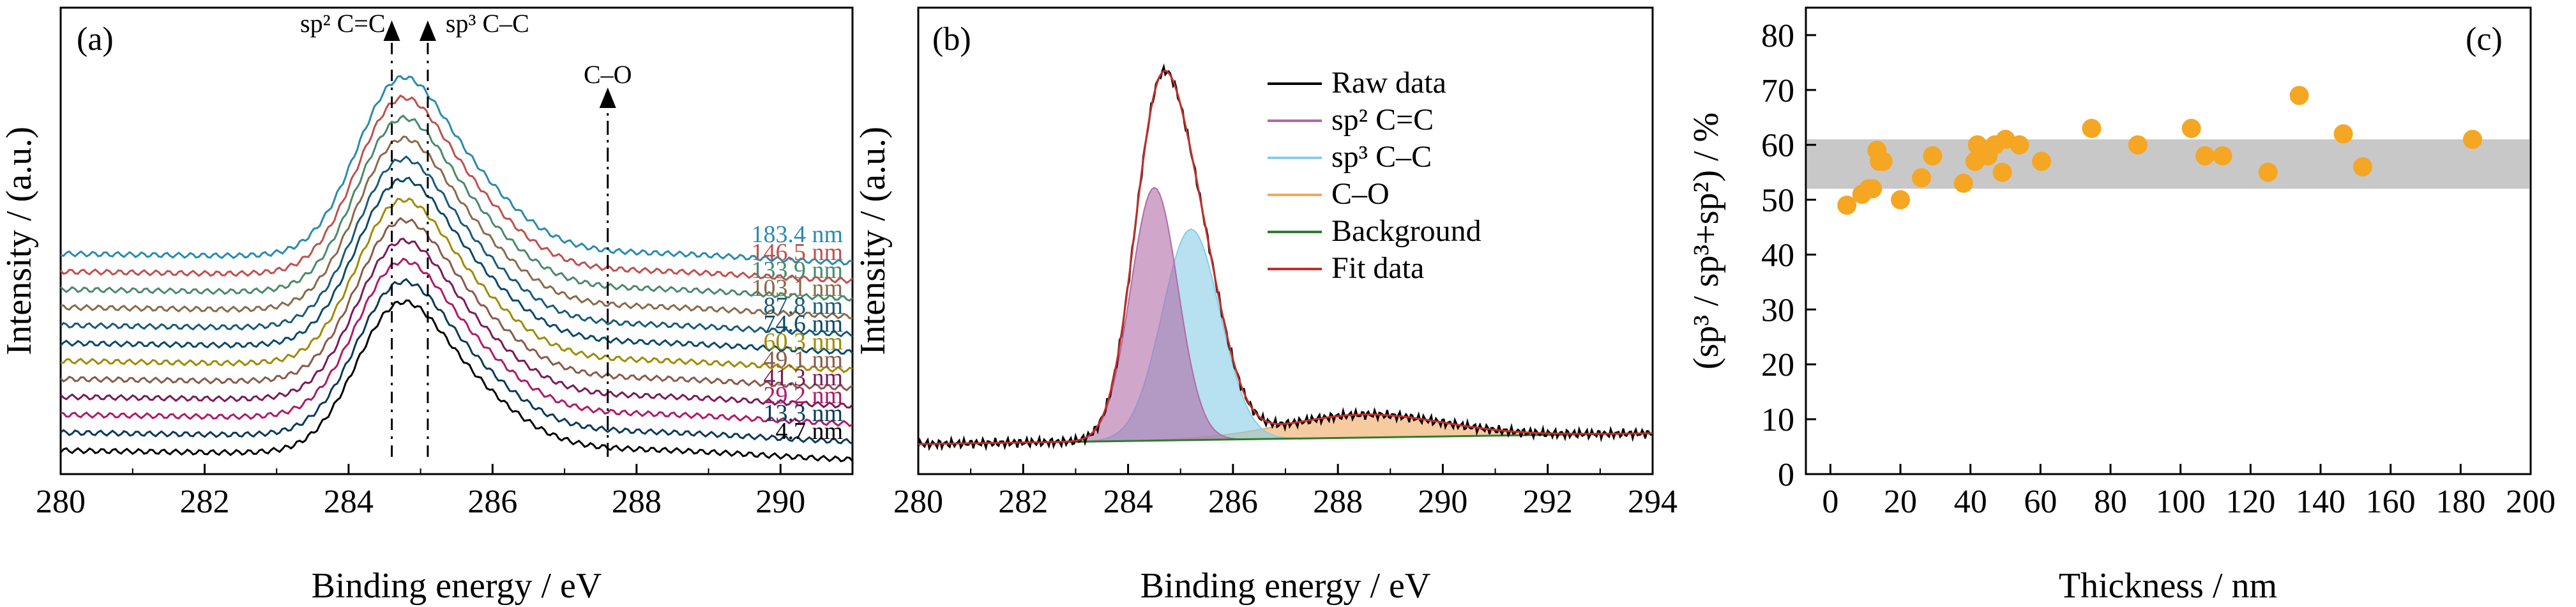  I want to click on x-tick-label-b: 290, so click(1442, 502).